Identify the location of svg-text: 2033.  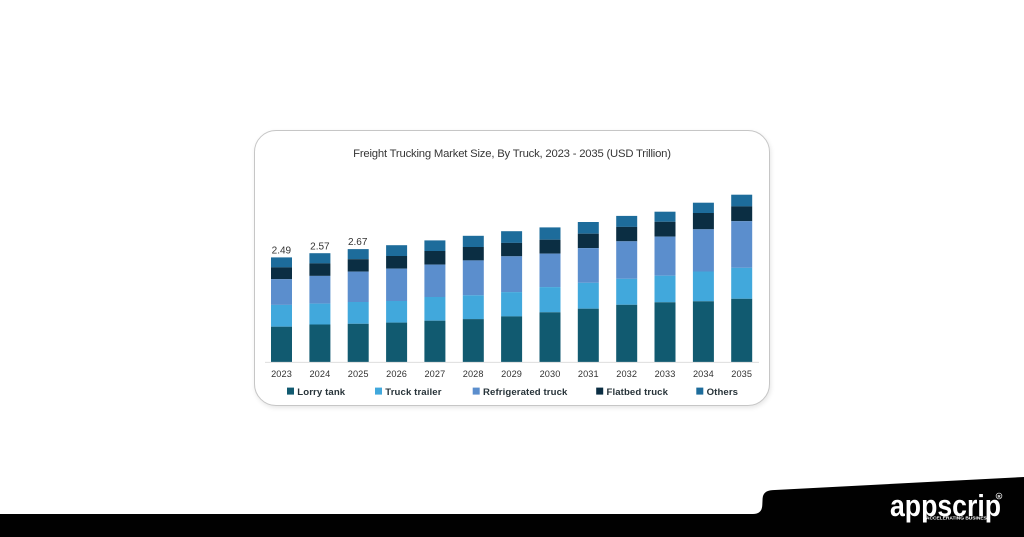
(665, 374).